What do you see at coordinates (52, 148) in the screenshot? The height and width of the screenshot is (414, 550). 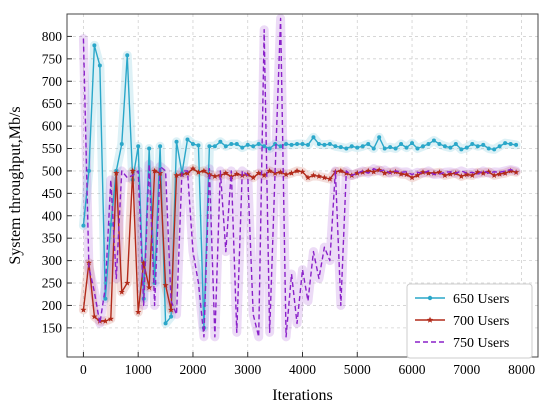 I see `y-tick-label: 550` at bounding box center [52, 148].